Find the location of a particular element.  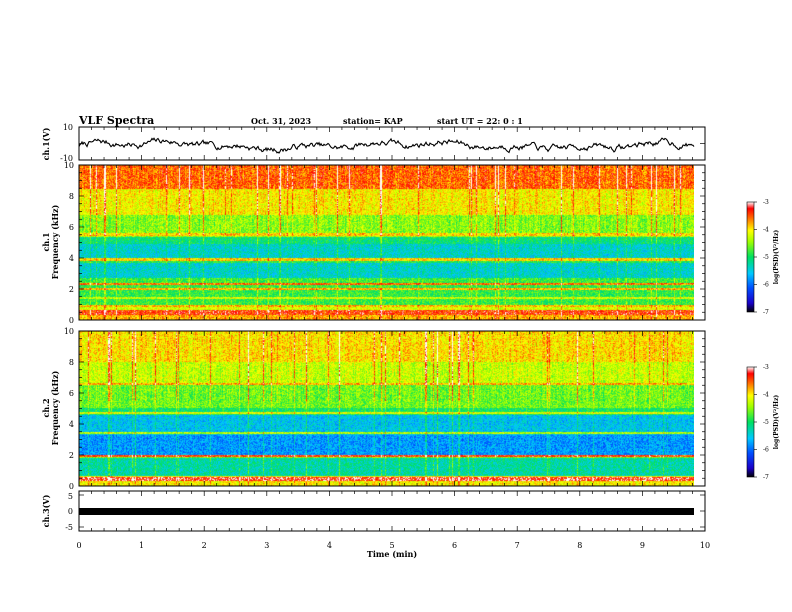

ch3-ytick-top: 5 is located at coordinates (70, 496).